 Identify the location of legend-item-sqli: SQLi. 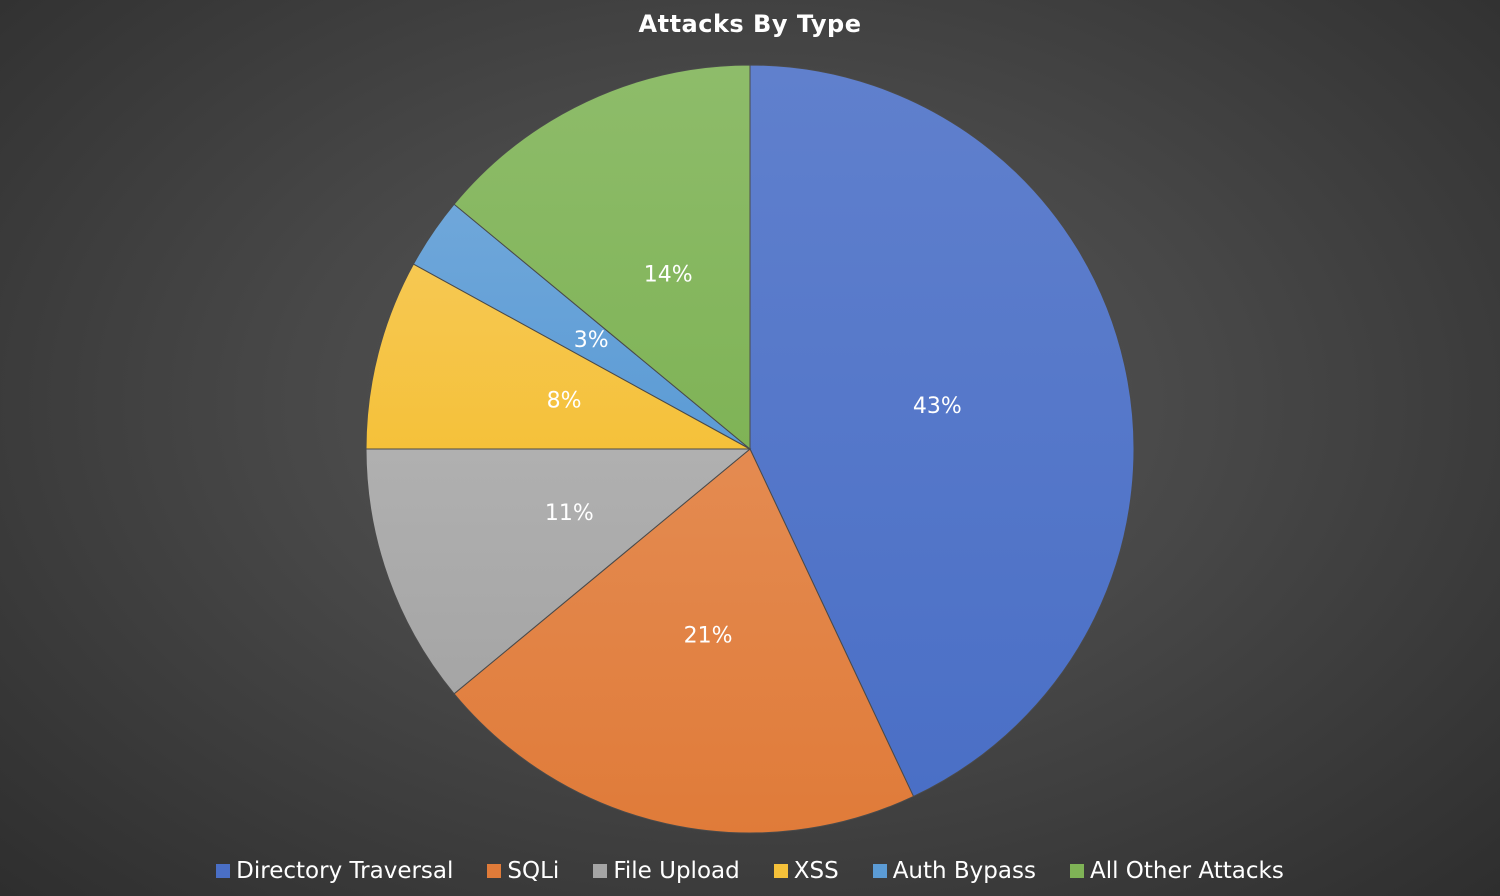
(523, 871).